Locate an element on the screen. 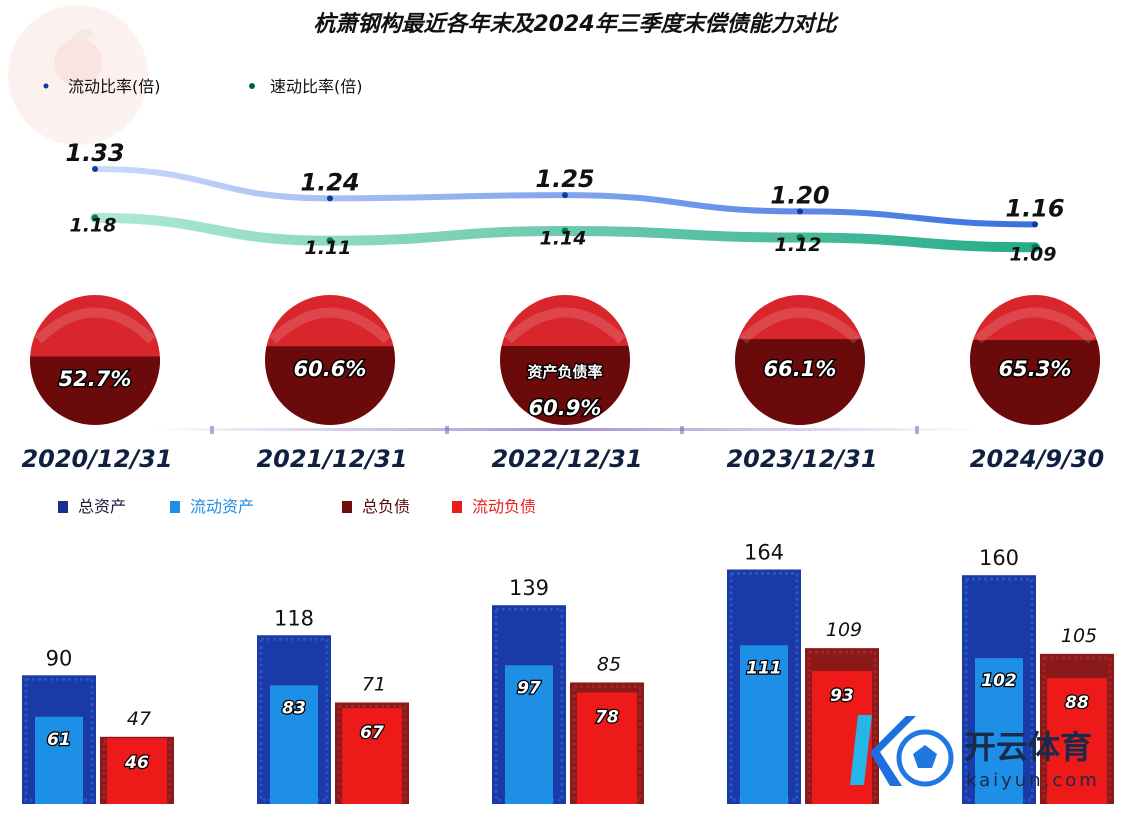 This screenshot has width=1134, height=813. bar-group-2: 139 97 85 78 is located at coordinates (568, 690).